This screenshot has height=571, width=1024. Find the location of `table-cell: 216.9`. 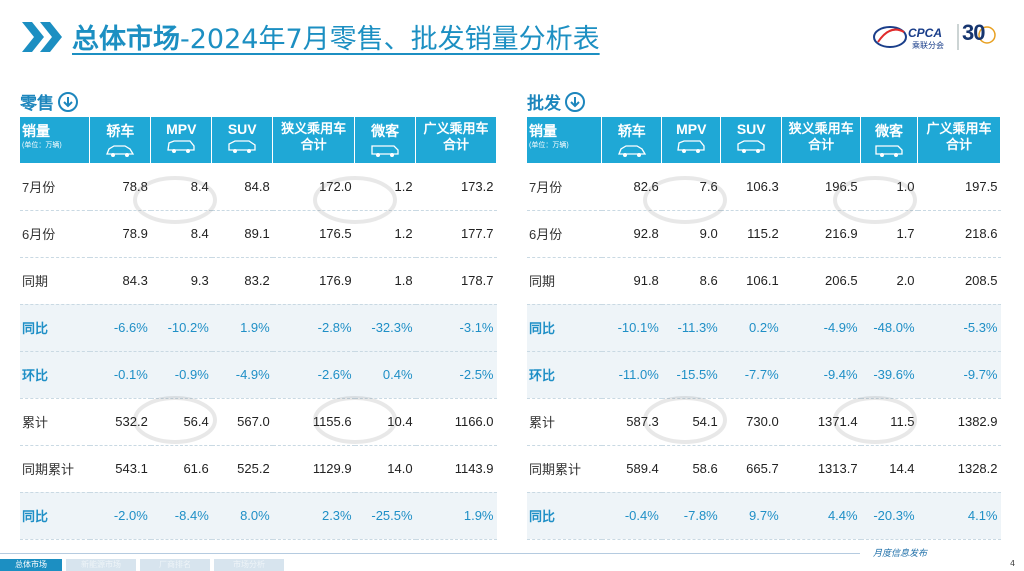

table-cell: 216.9 is located at coordinates (821, 234).